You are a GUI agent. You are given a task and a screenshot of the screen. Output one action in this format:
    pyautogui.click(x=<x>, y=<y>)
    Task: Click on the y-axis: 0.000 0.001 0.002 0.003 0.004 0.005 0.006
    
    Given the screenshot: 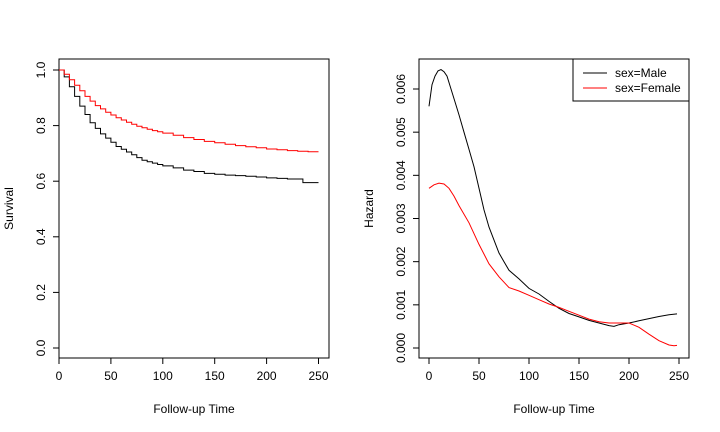 What is the action you would take?
    pyautogui.click(x=407, y=218)
    